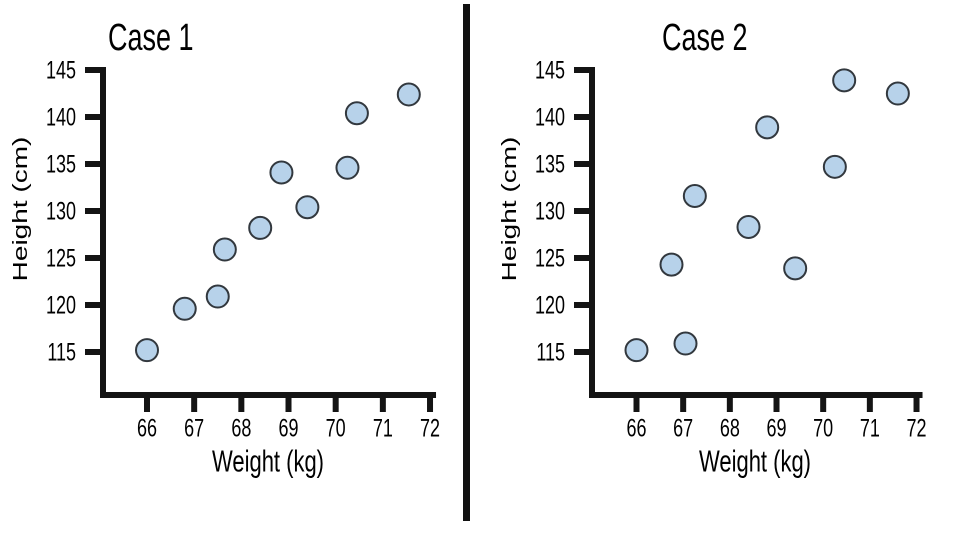 The width and height of the screenshot is (961, 534). Describe the element at coordinates (151, 36) in the screenshot. I see `chart-title: Case 1` at that location.